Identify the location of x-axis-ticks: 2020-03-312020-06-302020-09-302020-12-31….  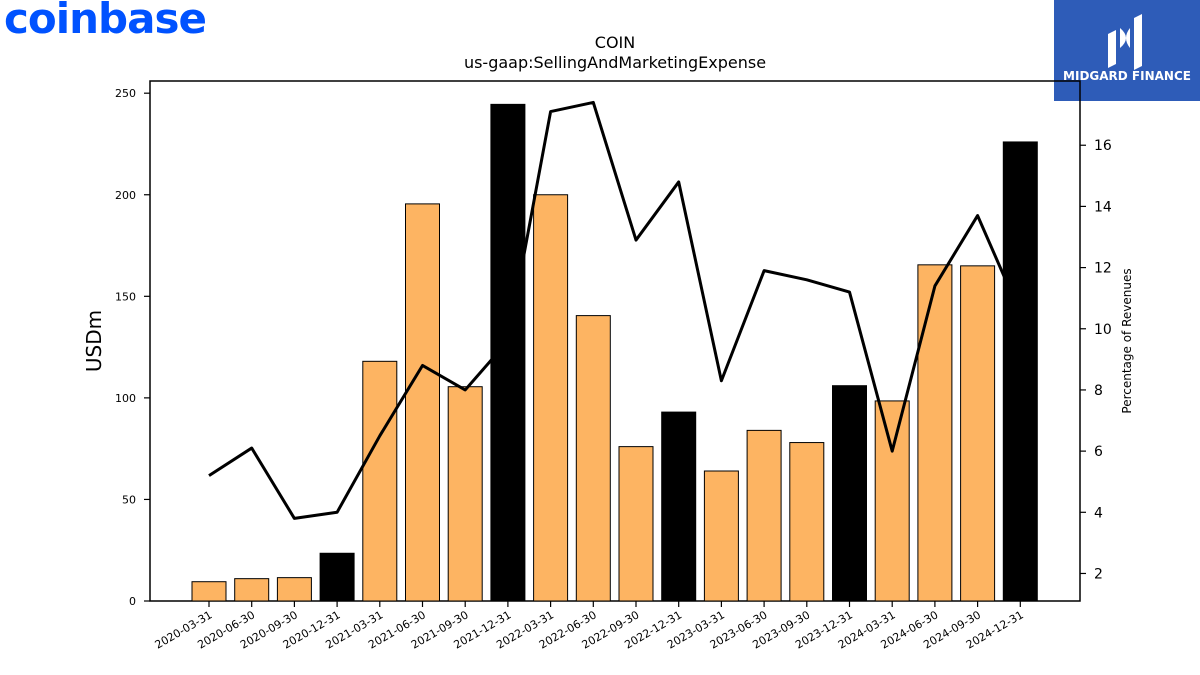
(589, 626).